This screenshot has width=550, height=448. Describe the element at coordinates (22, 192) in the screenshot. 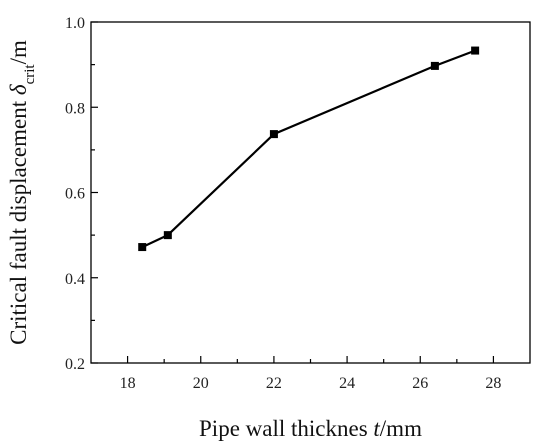

I see `y-axis-title: Critical fault displacement δcrit/m` at that location.